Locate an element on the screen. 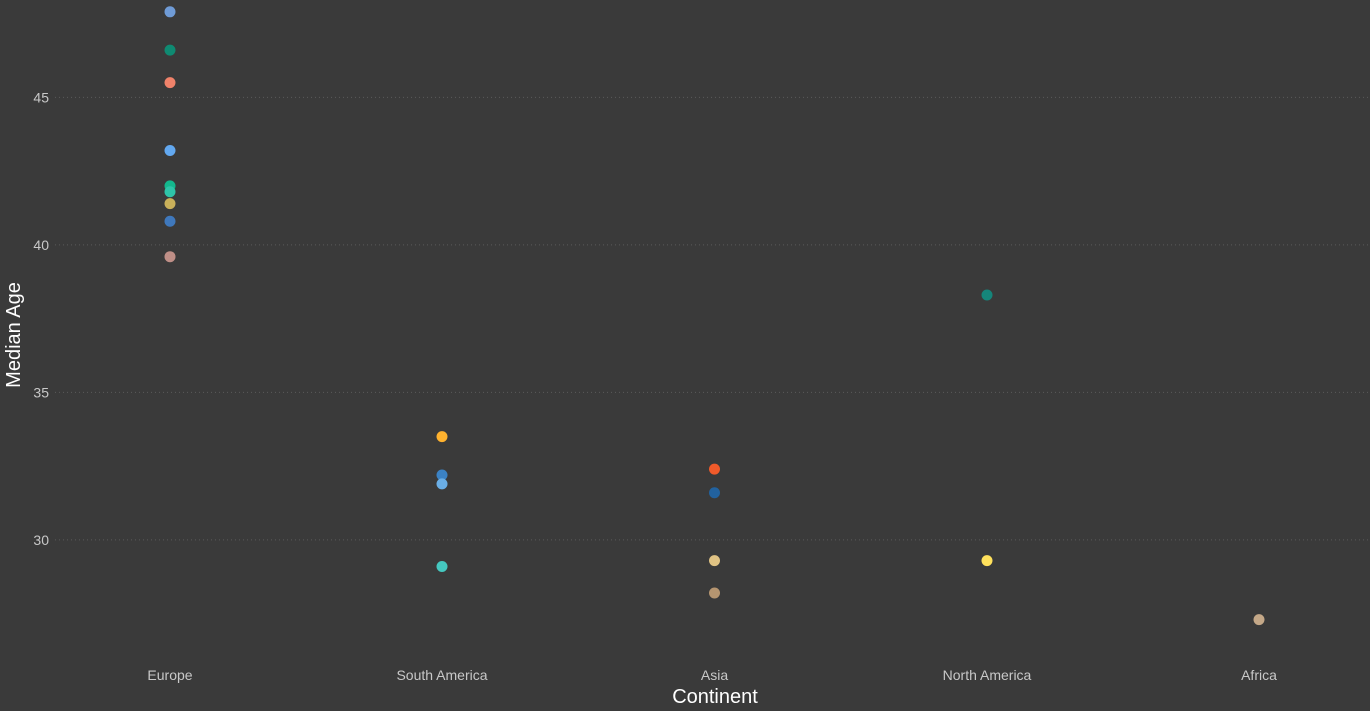 The image size is (1370, 711). y-tick-label: 30 is located at coordinates (41, 540).